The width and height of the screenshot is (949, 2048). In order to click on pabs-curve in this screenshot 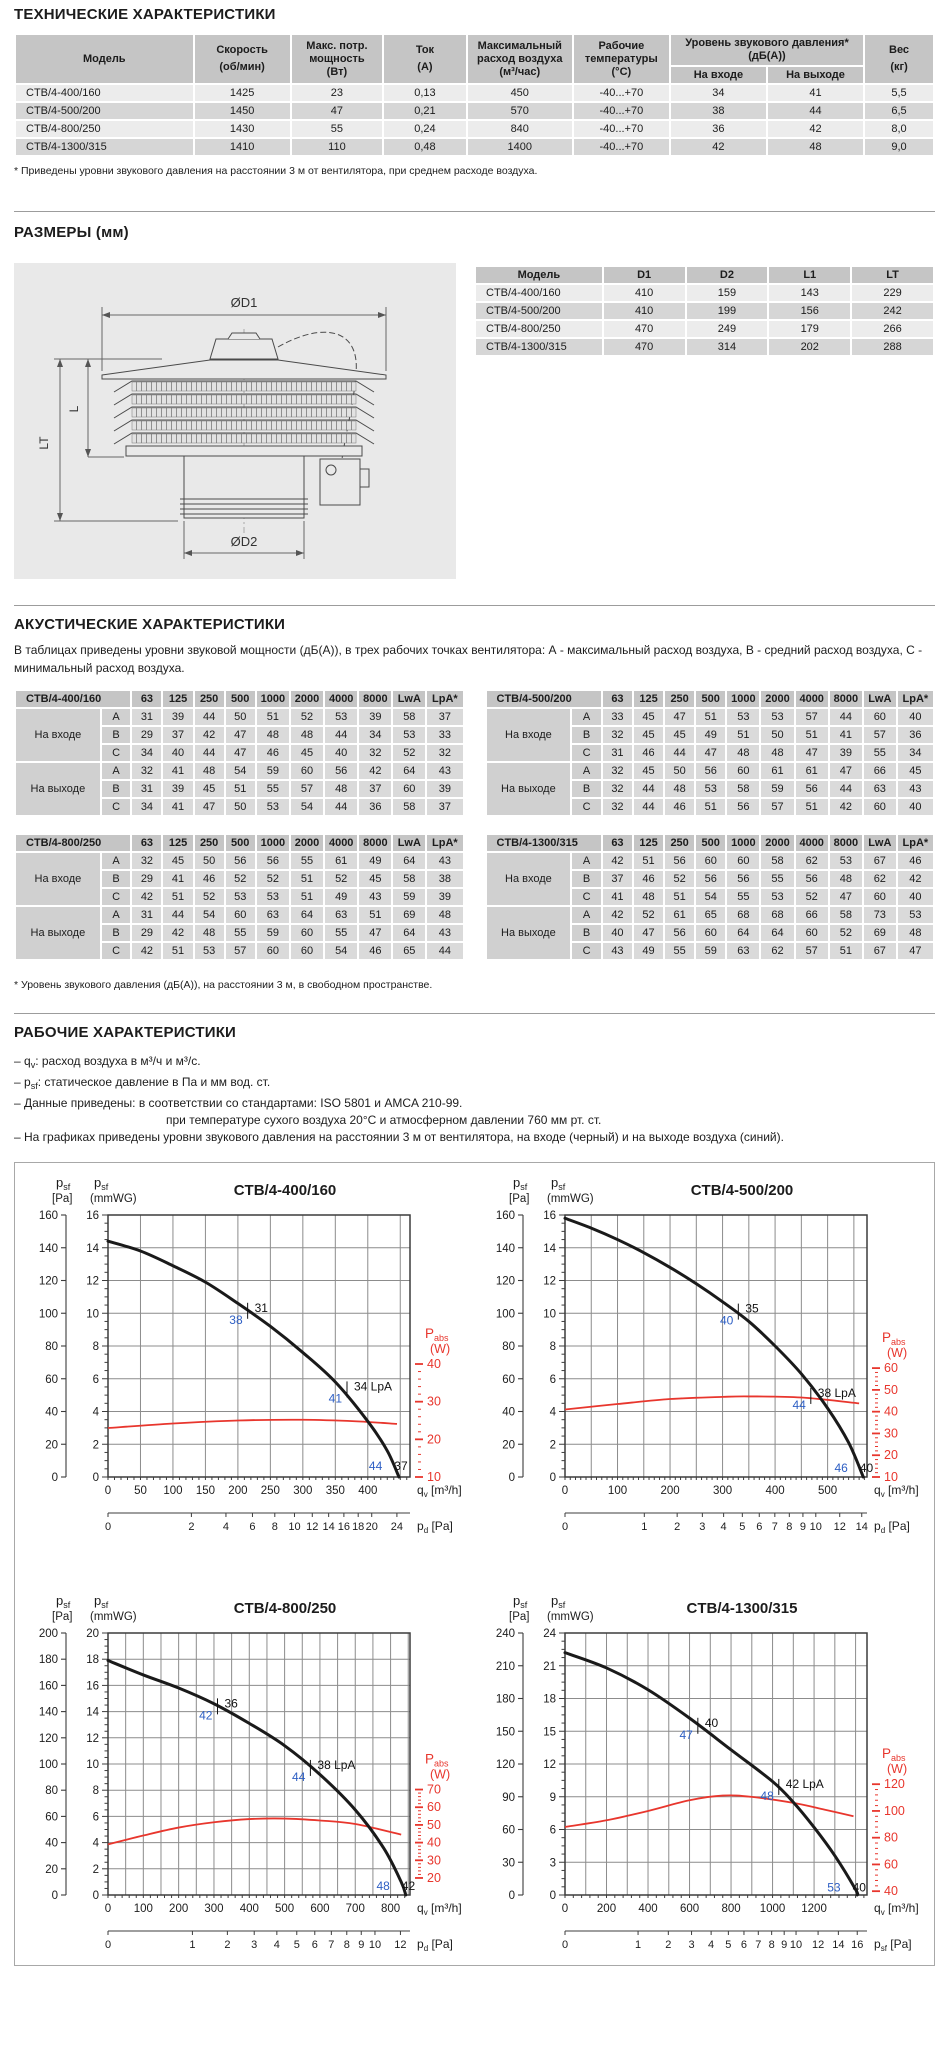, I will do `click(709, 1811)`.